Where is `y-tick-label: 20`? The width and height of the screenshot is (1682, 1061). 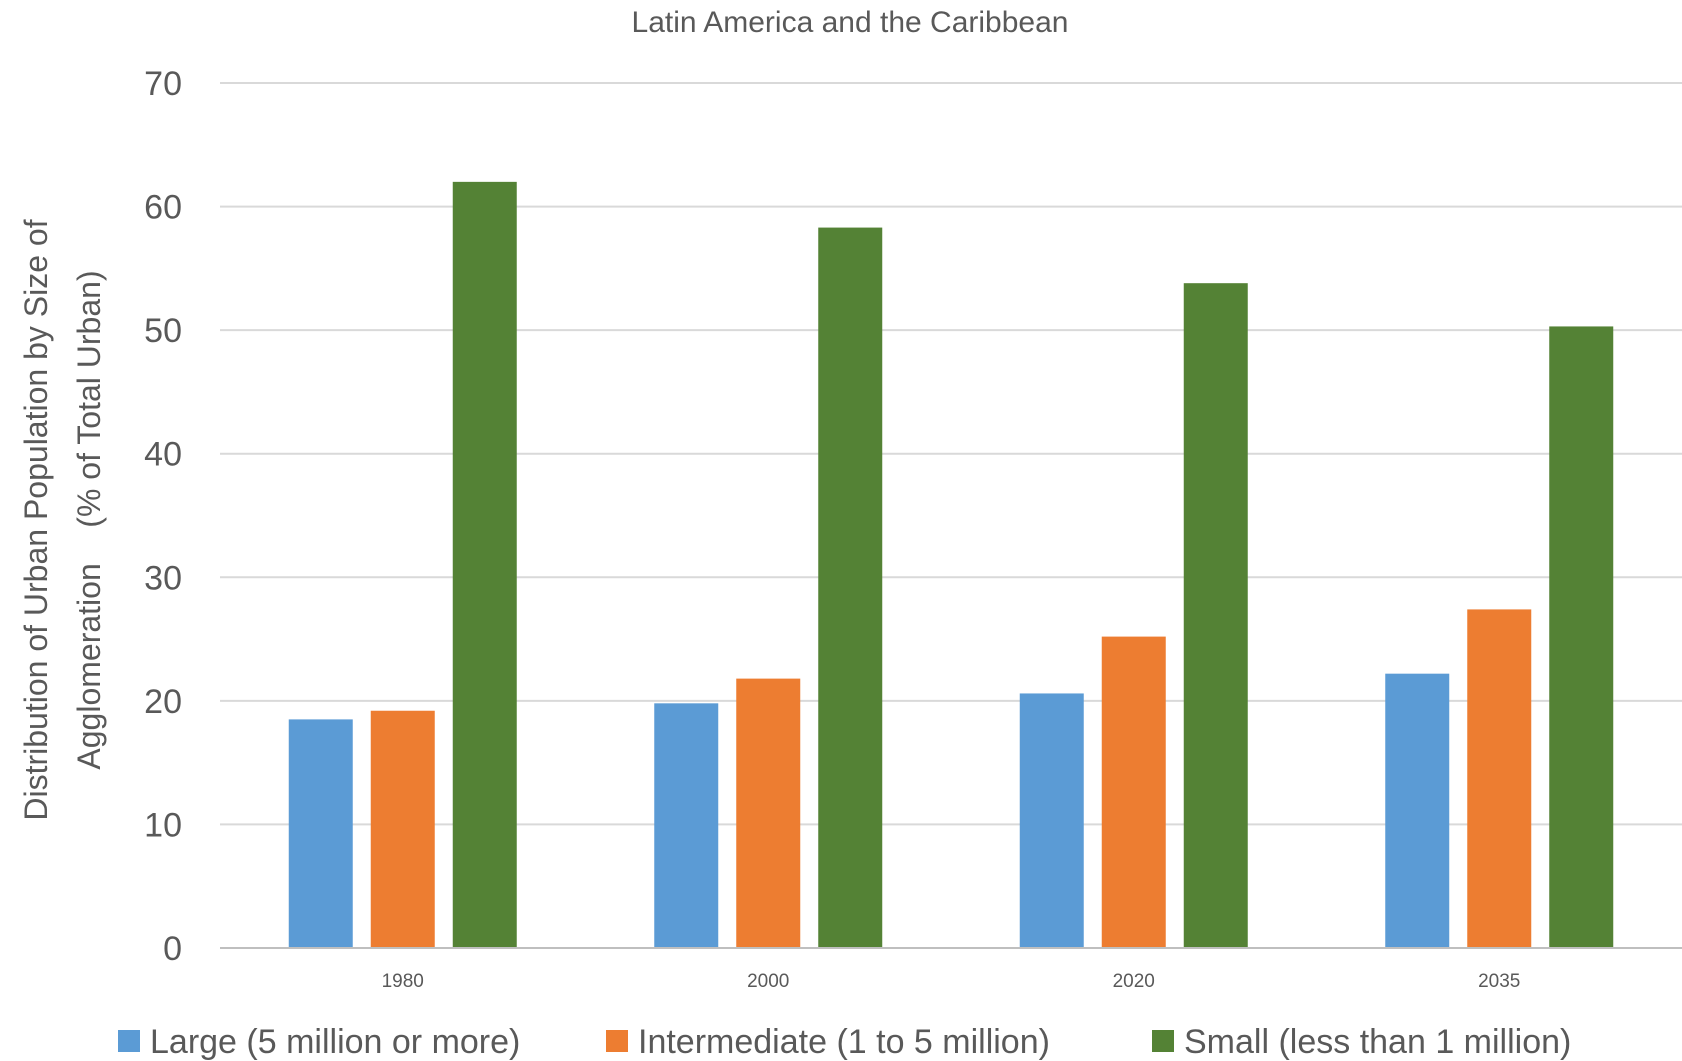 y-tick-label: 20 is located at coordinates (163, 702).